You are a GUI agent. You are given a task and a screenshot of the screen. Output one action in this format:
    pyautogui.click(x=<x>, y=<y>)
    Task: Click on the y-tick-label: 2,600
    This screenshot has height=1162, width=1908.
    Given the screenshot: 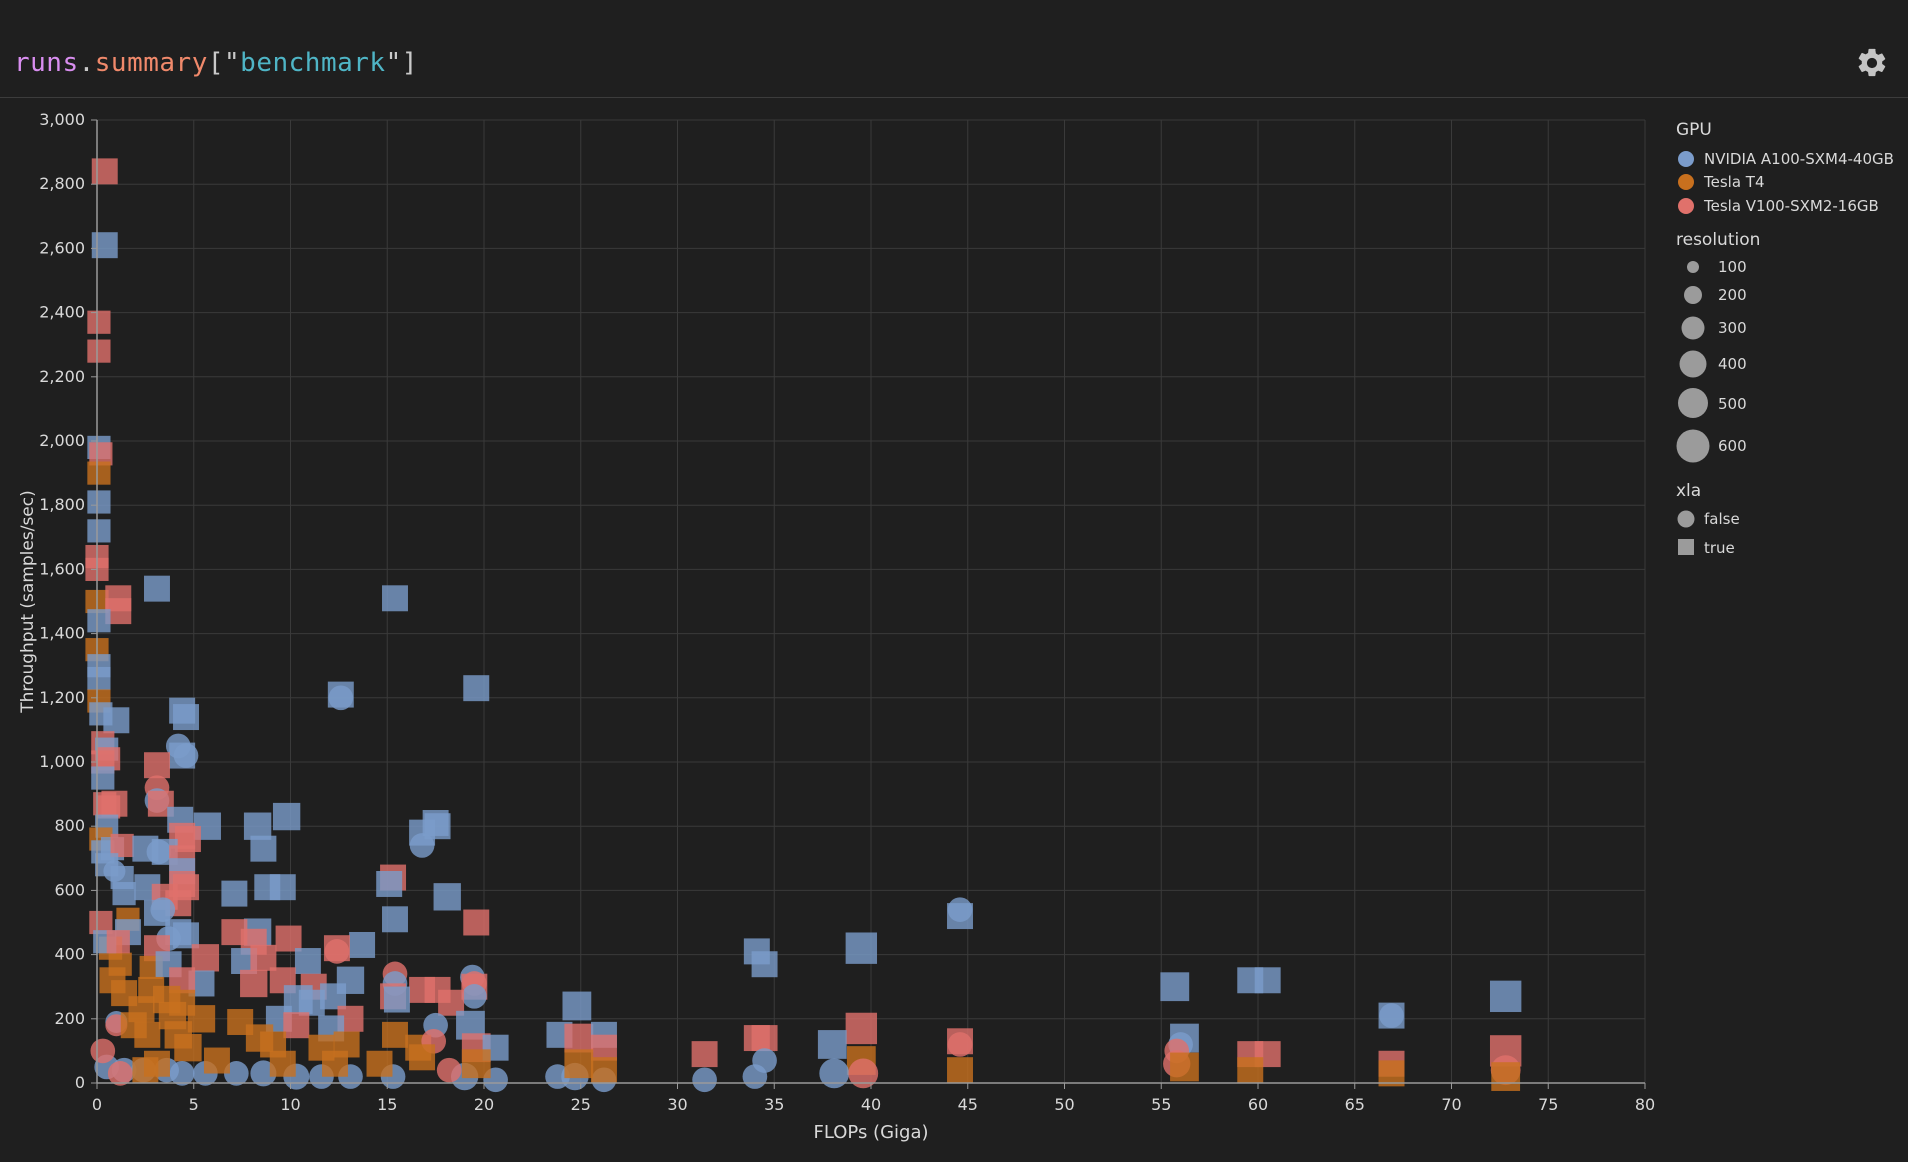 What is the action you would take?
    pyautogui.click(x=62, y=247)
    